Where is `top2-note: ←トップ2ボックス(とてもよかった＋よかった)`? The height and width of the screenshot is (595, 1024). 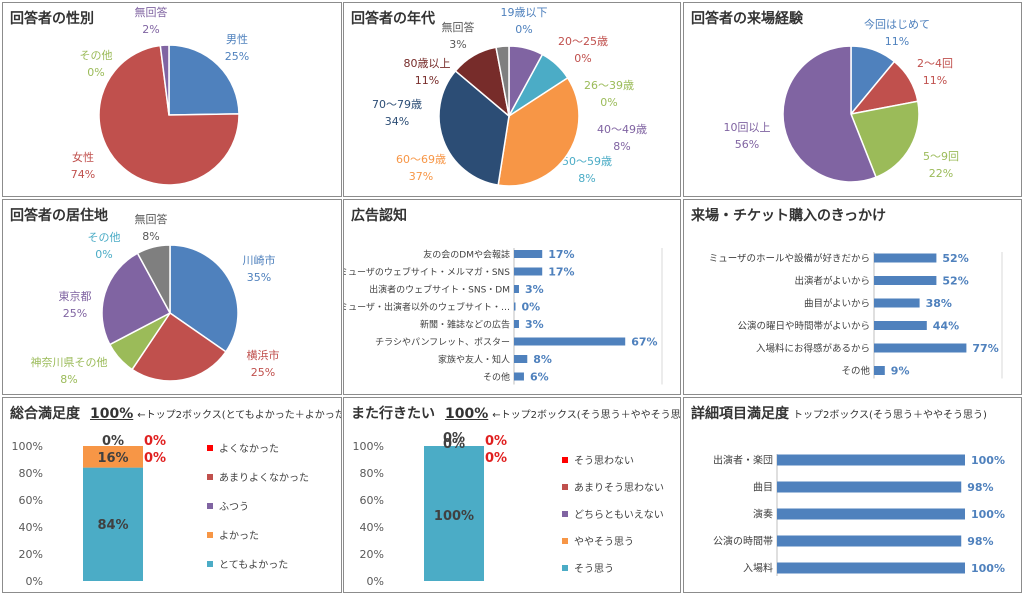
top2-note: ←トップ2ボックス(とてもよかった＋よかった) is located at coordinates (239, 415).